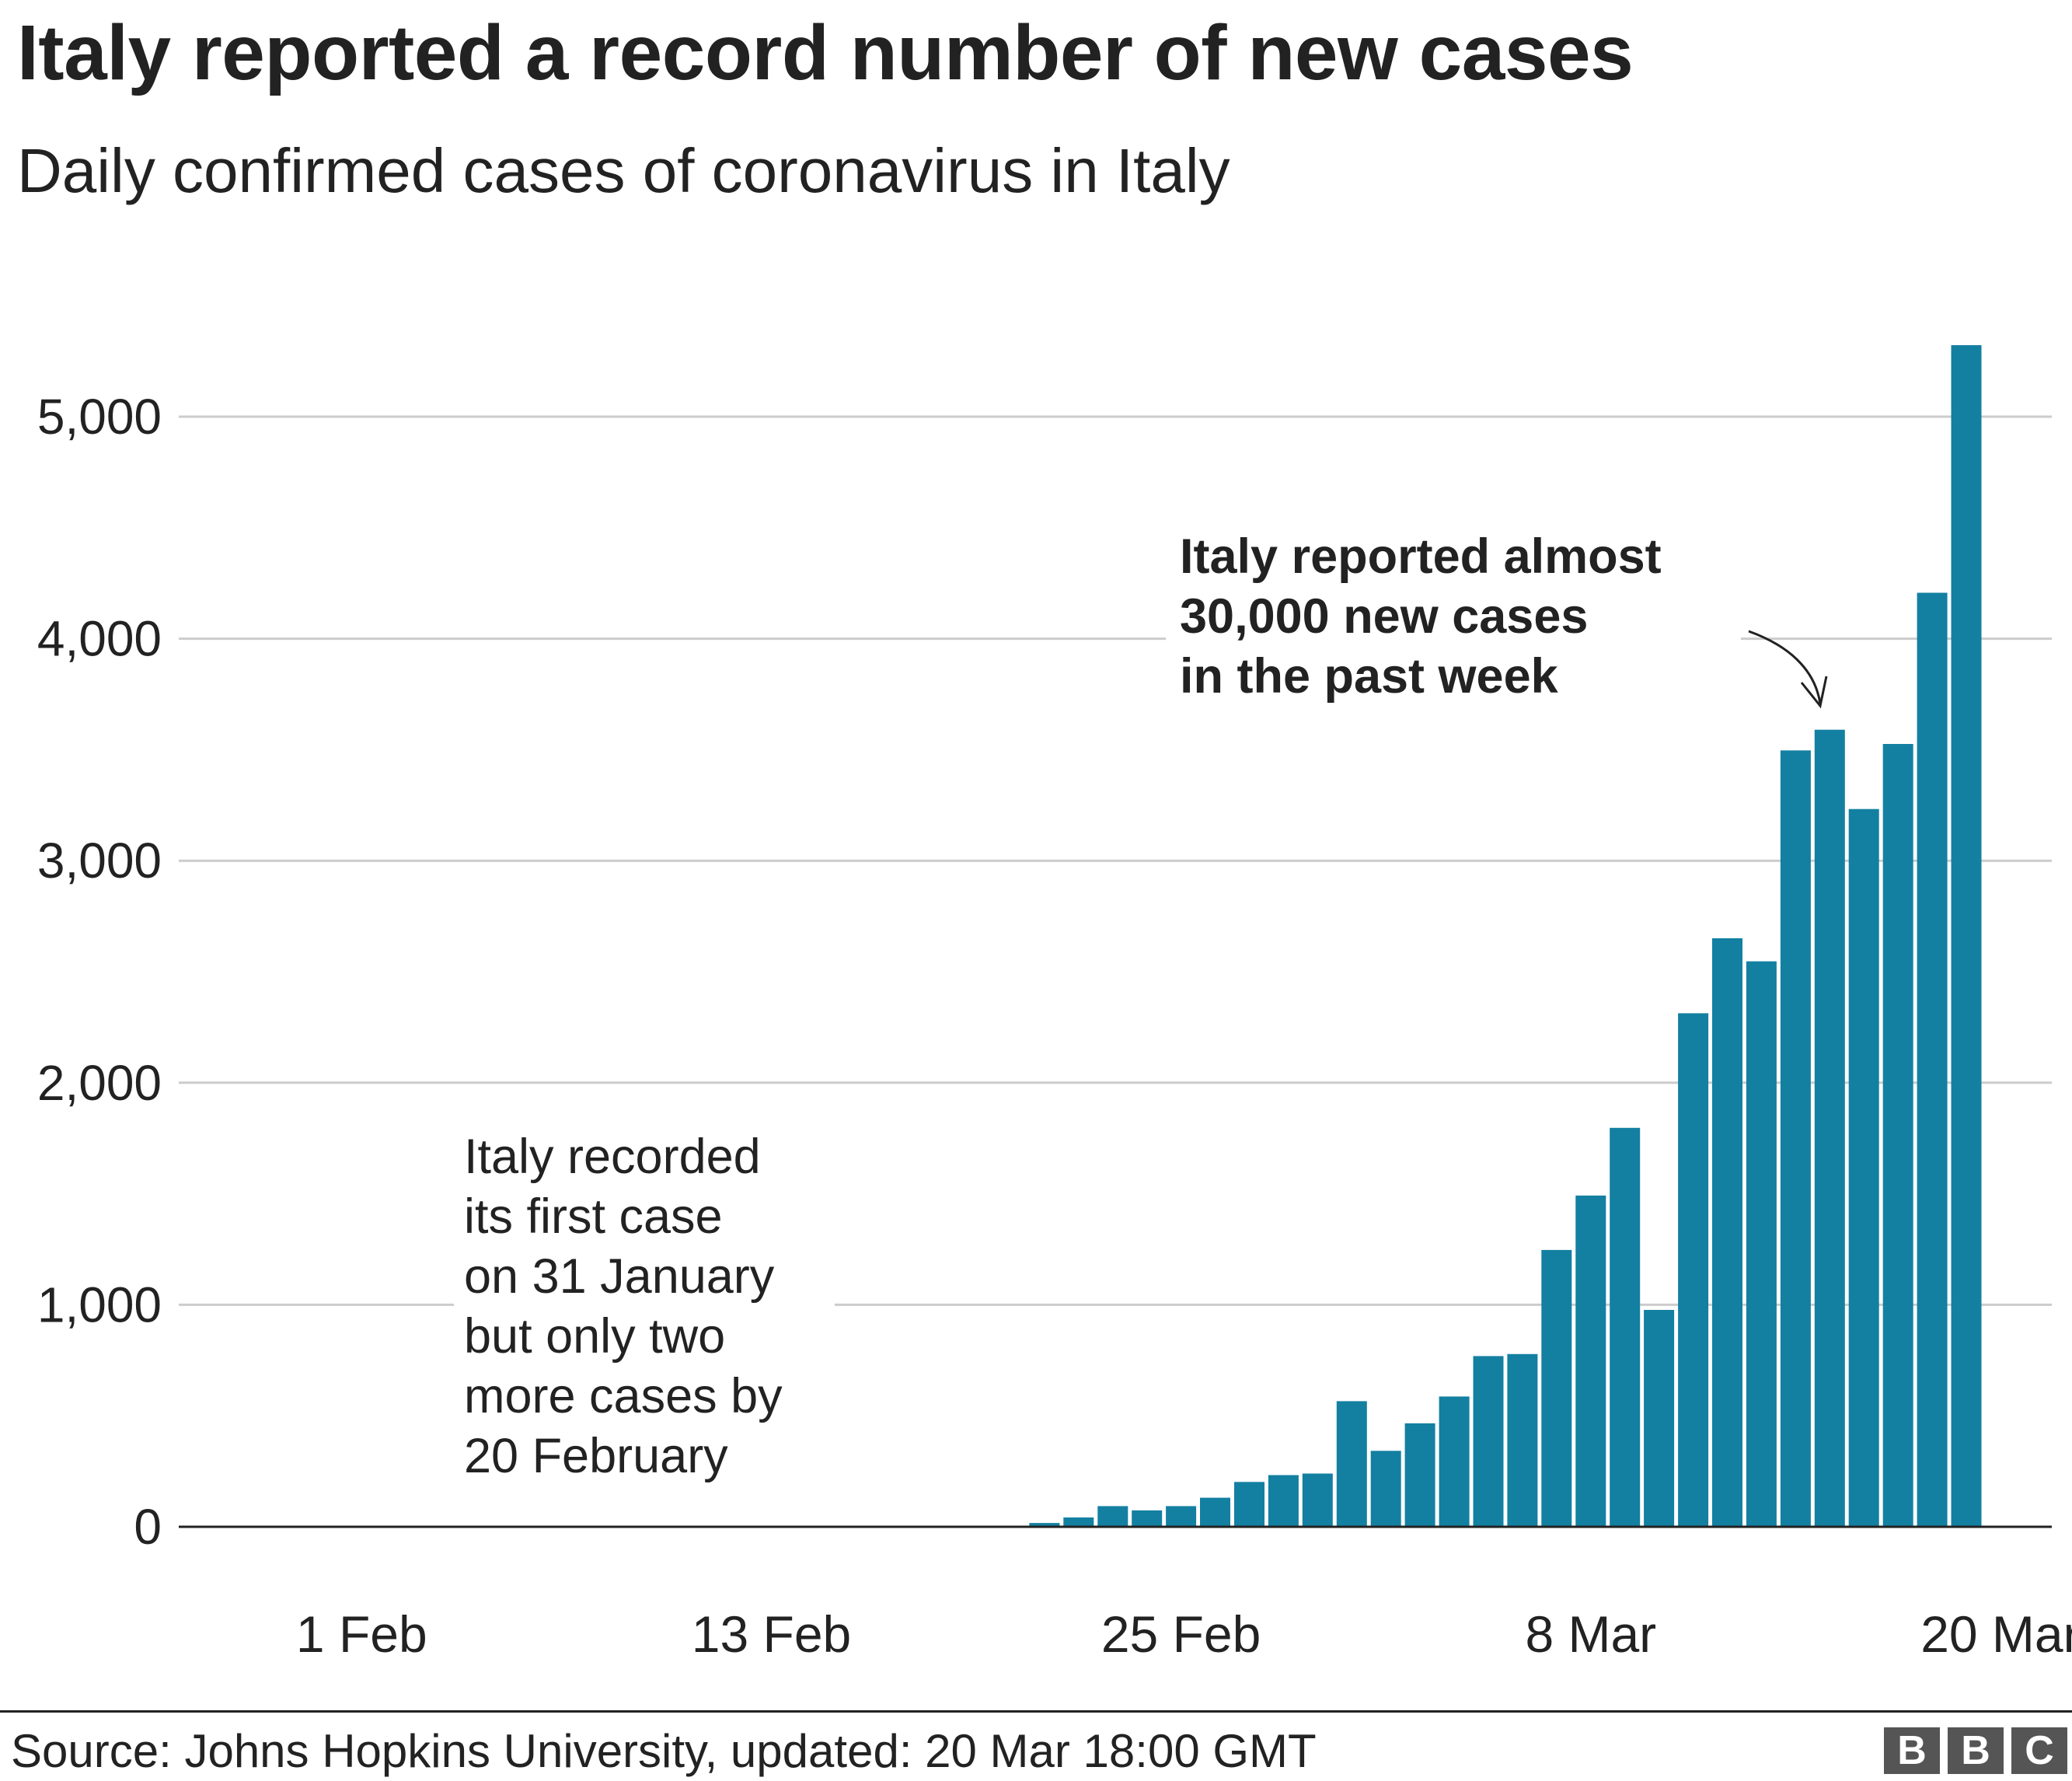 The image size is (2072, 1781). I want to click on annotation-arrow, so click(1785, 667).